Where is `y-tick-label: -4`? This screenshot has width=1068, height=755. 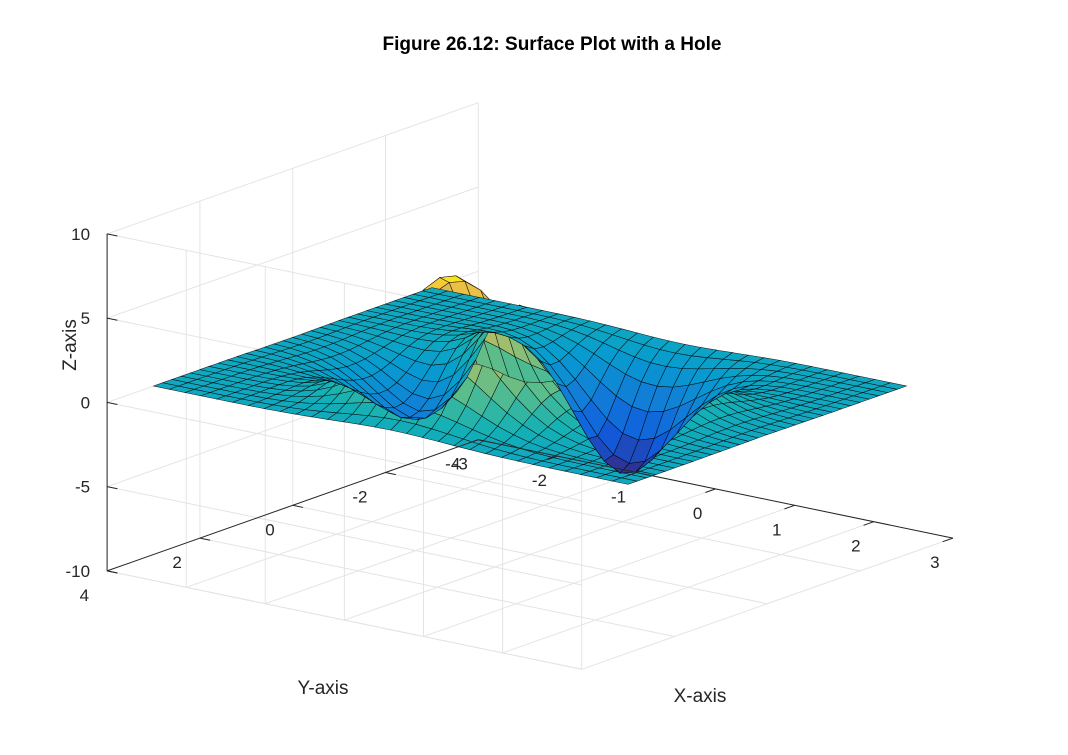 y-tick-label: -4 is located at coordinates (452, 464).